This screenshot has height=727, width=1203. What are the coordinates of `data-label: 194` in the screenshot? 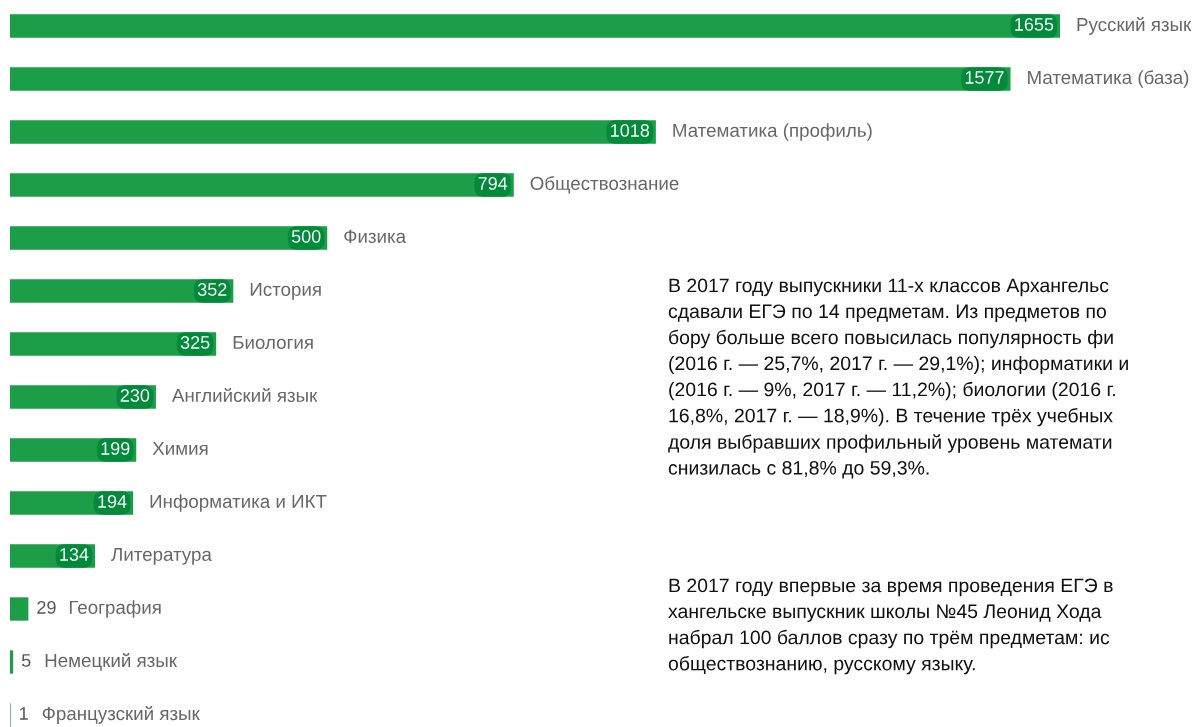 It's located at (112, 501).